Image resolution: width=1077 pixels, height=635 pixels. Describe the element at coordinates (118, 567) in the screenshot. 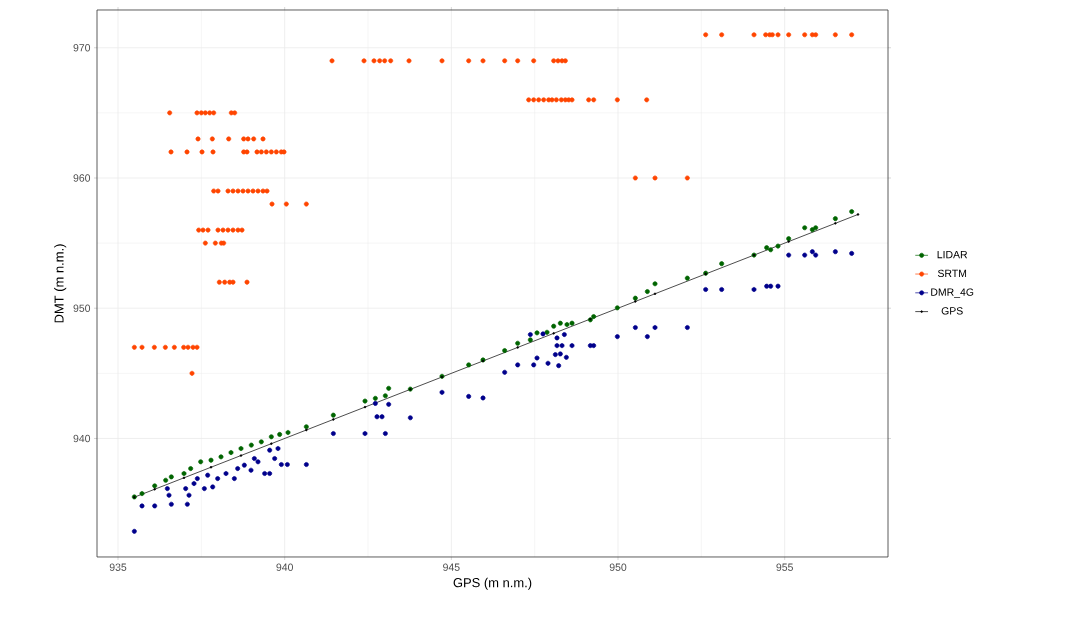

I see `x-tick-label: 935` at that location.